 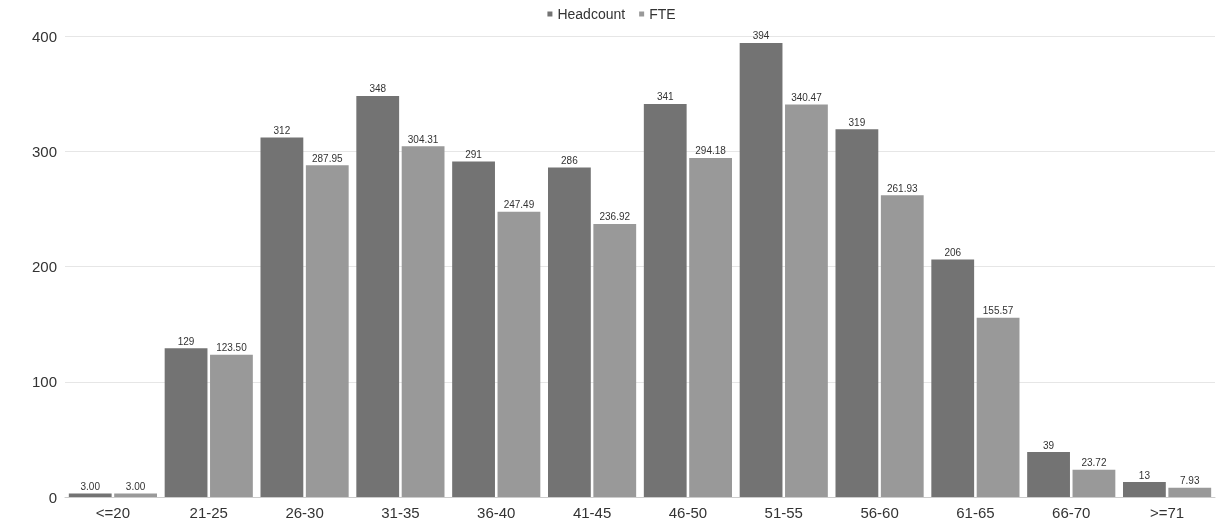 I want to click on x-tick-label: 26-30, so click(x=304, y=512).